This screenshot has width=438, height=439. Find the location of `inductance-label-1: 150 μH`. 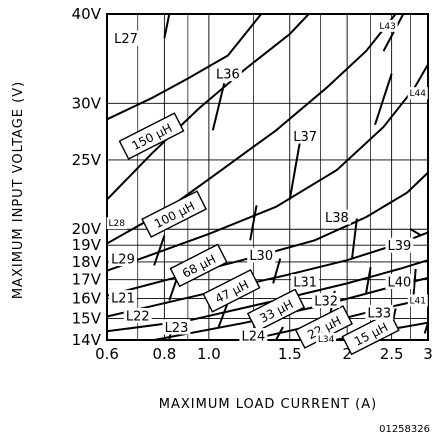

inductance-label-1: 150 μH is located at coordinates (151, 136).